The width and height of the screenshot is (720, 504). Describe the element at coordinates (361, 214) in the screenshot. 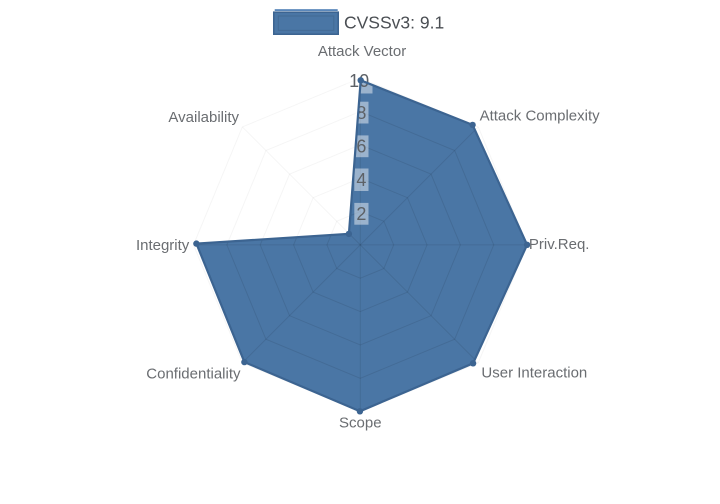

I see `svg-text: 2` at that location.